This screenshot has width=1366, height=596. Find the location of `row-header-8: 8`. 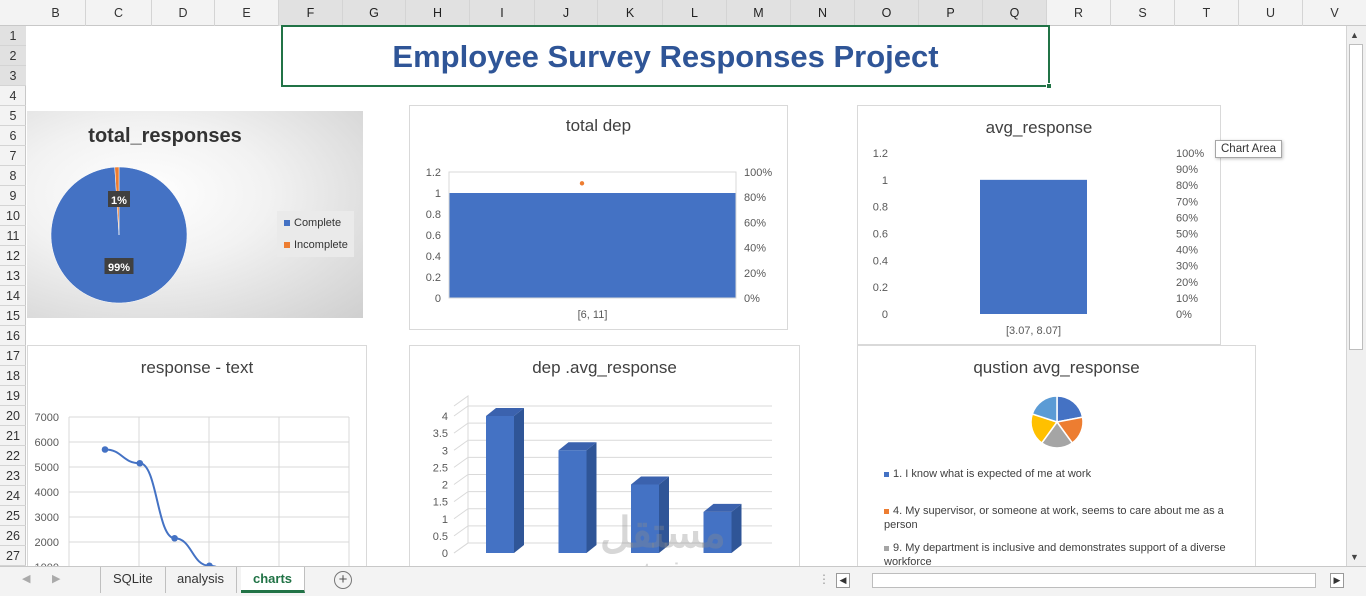

row-header-8: 8 is located at coordinates (13, 176).